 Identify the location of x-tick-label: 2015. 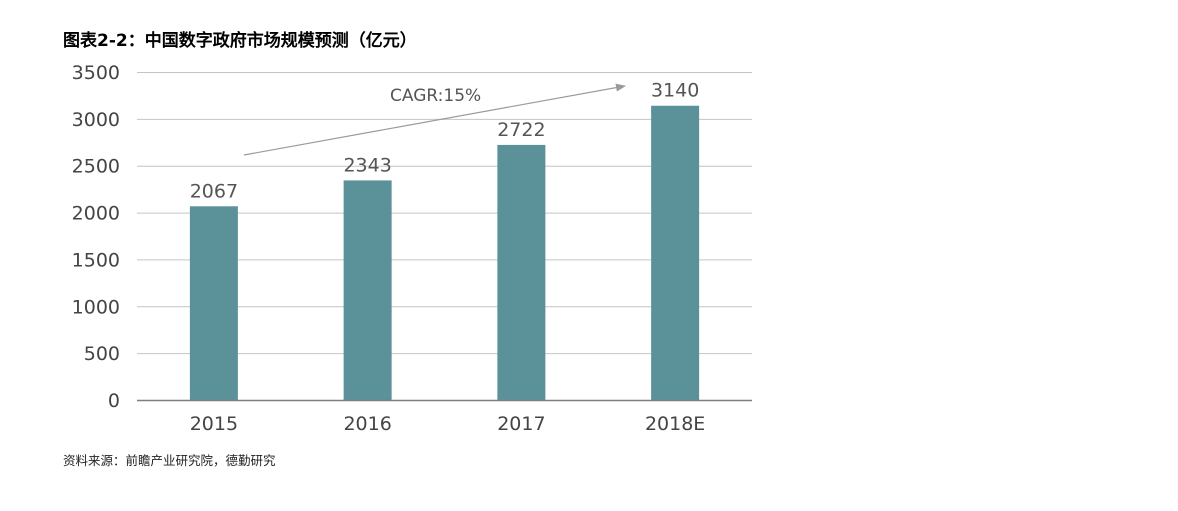
(214, 424).